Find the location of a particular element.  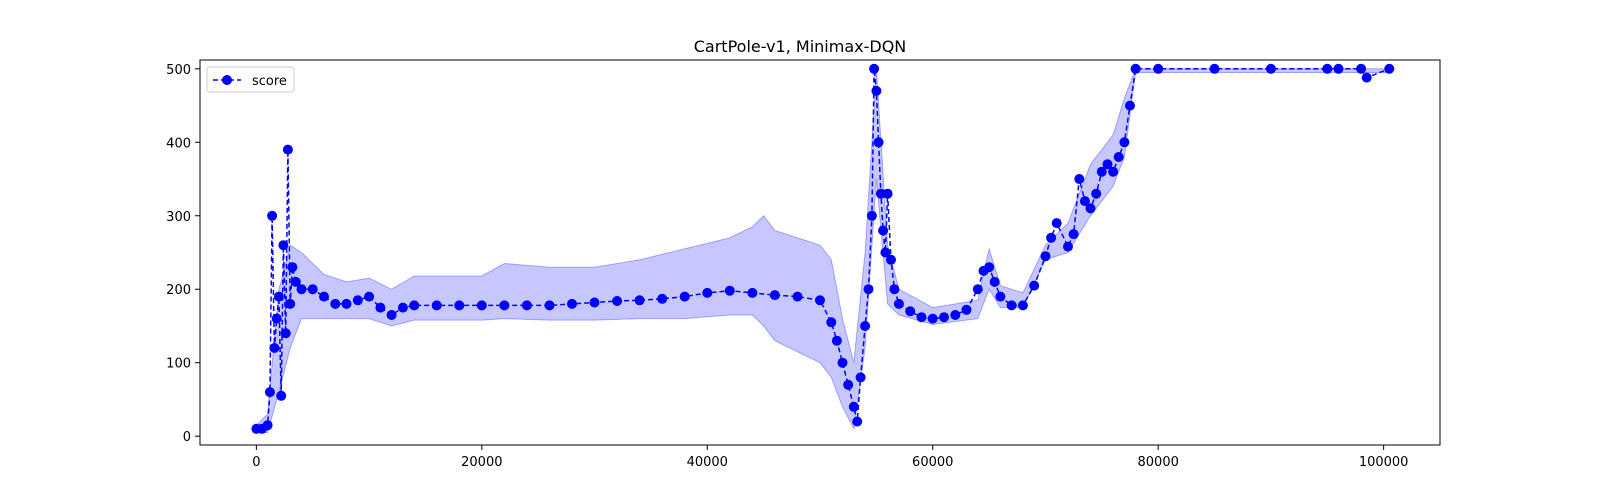

x-axis-ticks: 0 20000 40000 60000 80000 100000 is located at coordinates (830, 457).